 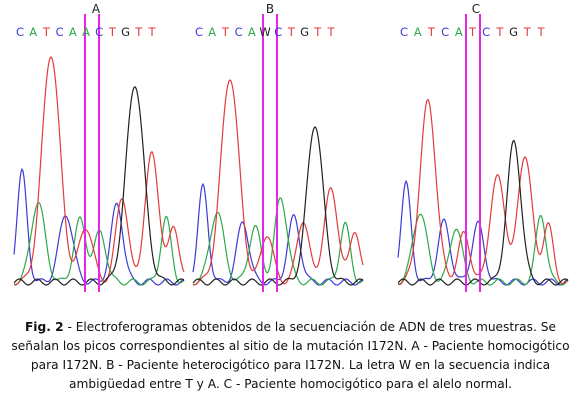 What do you see at coordinates (483, 249) in the screenshot?
I see `trace-a` at bounding box center [483, 249].